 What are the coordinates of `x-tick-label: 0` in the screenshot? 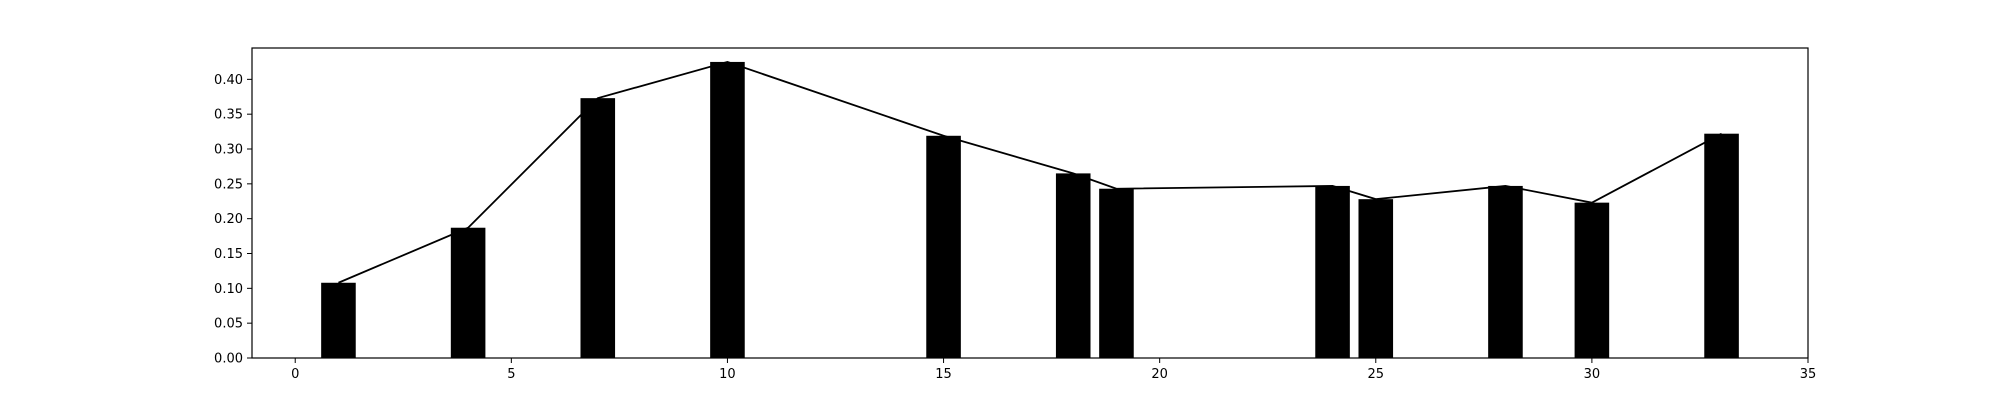 It's located at (295, 374).